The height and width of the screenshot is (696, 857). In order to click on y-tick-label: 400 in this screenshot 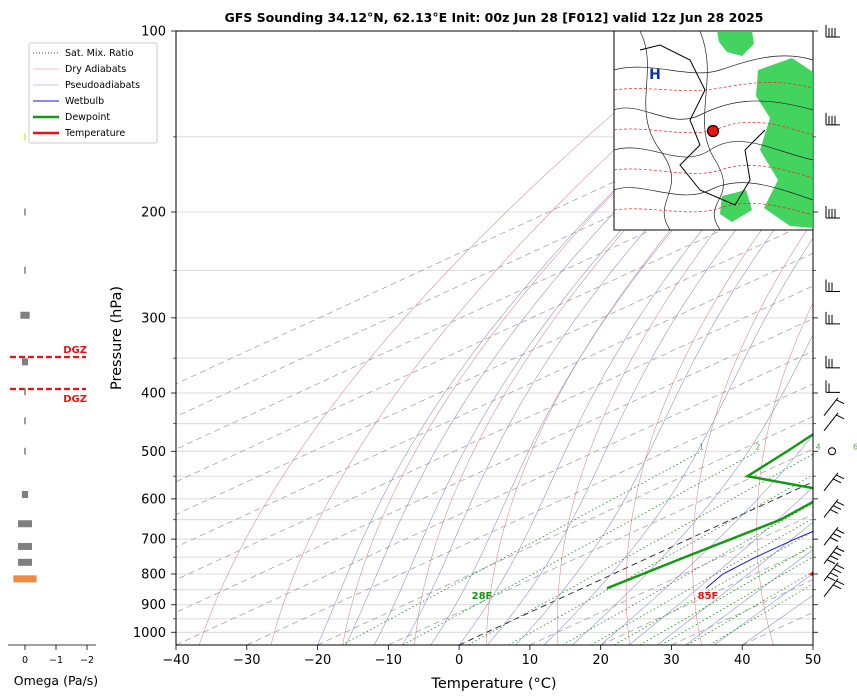, I will do `click(153, 393)`.